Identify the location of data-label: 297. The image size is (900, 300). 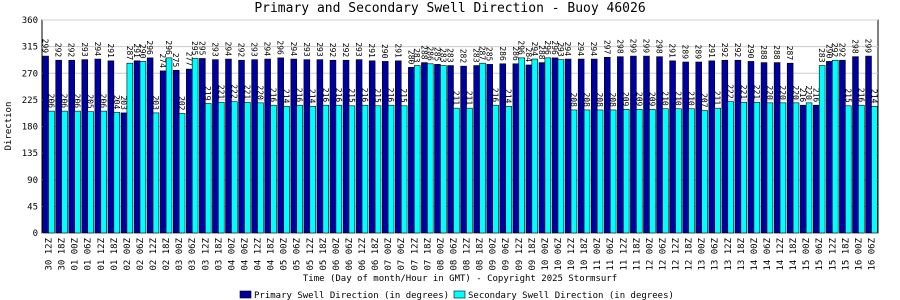
(606, 47).